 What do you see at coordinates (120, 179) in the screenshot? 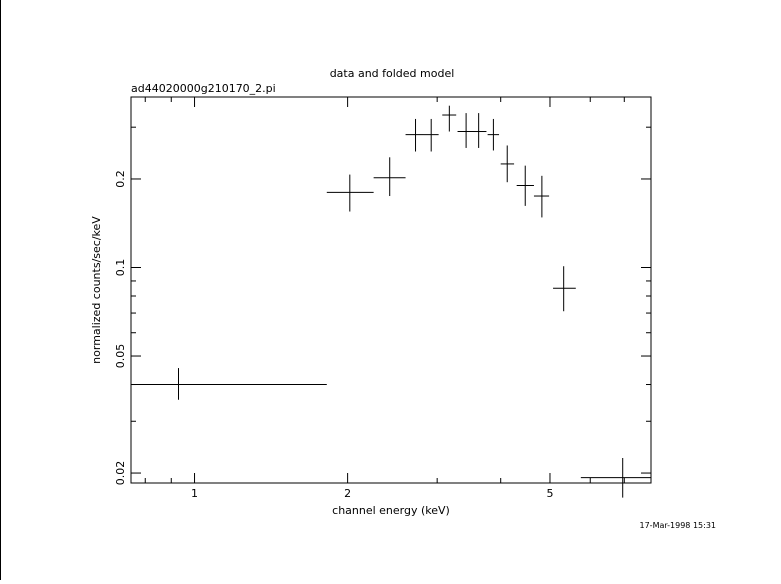
I see `y-tick-label: 0.2` at bounding box center [120, 179].